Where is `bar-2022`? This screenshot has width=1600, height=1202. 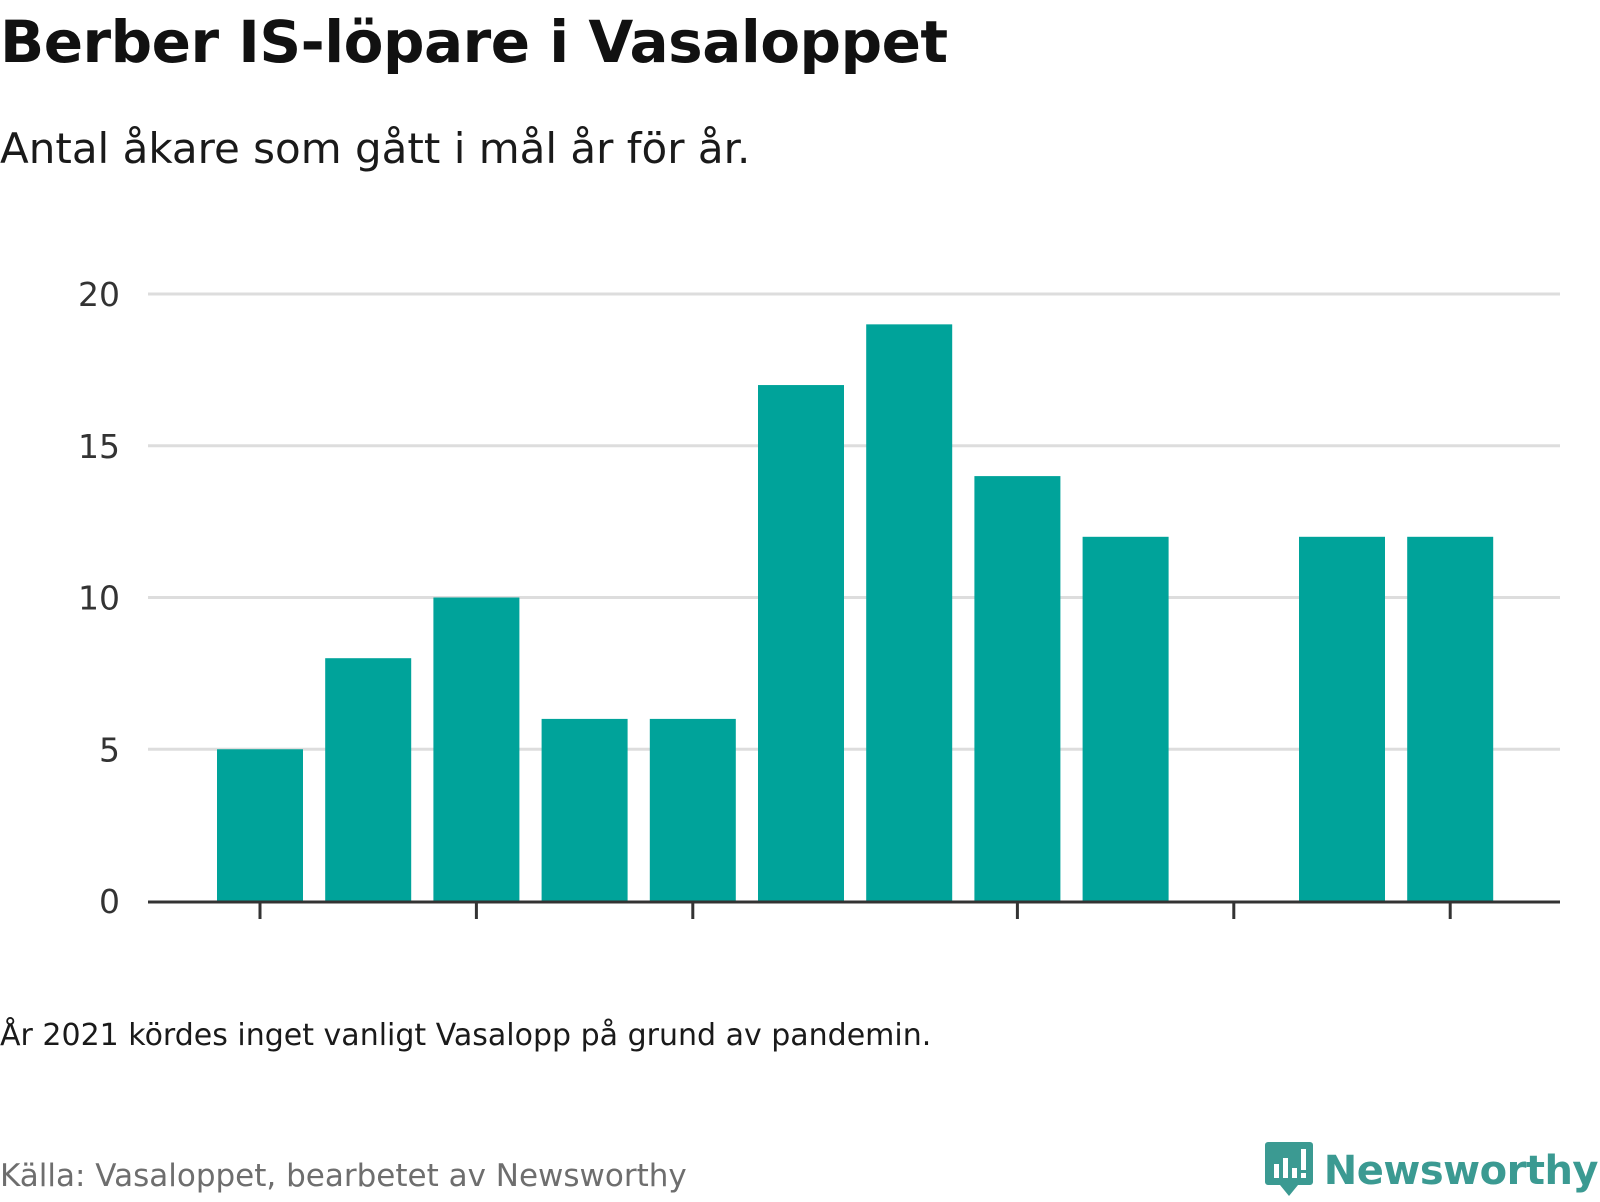 bar-2022 is located at coordinates (1342, 718).